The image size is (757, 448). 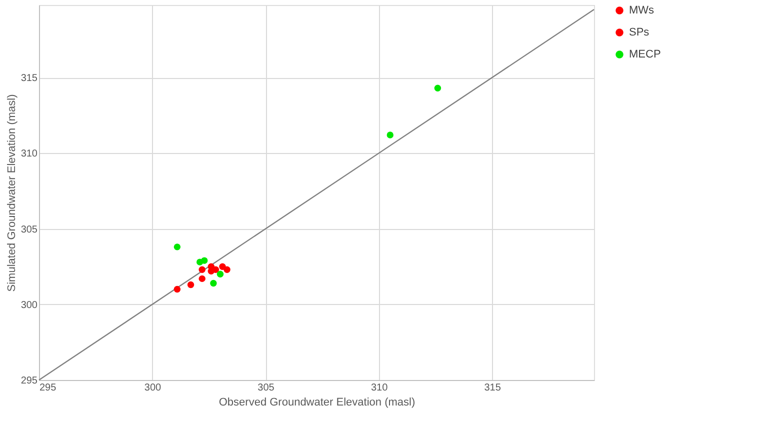 I want to click on x-tick-label: 295, so click(x=48, y=388).